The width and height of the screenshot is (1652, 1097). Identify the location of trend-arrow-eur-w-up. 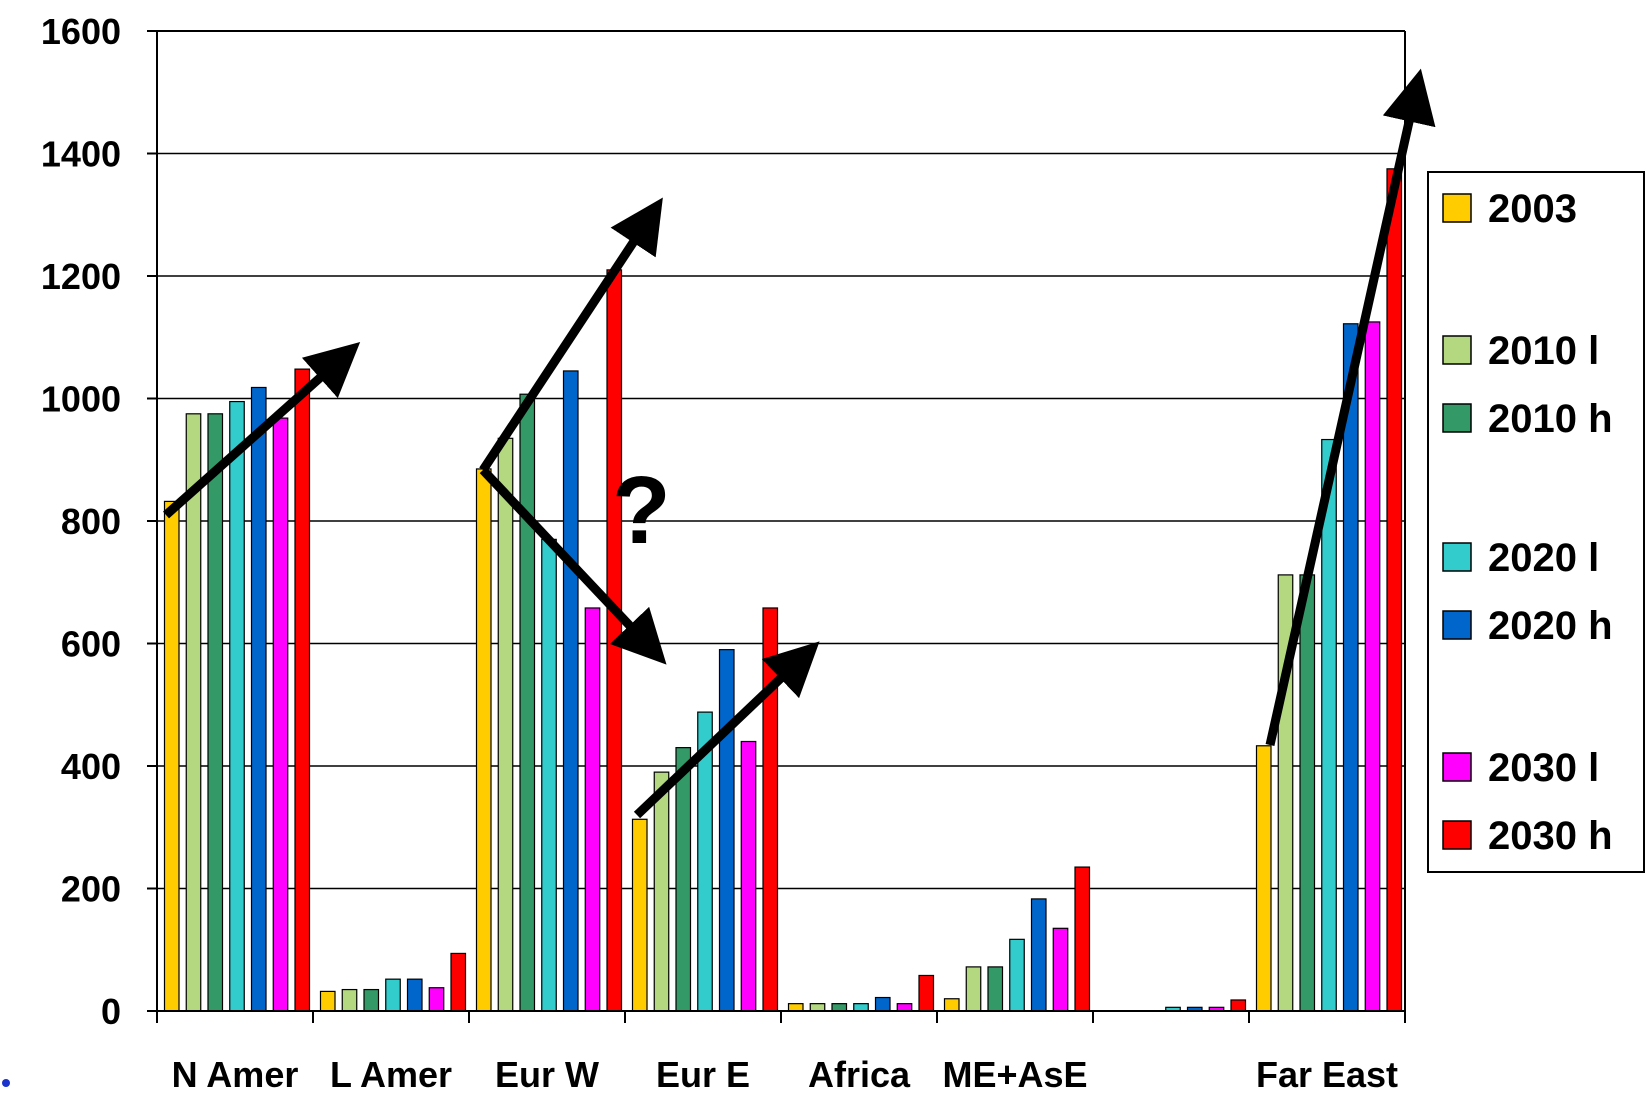
(571, 335).